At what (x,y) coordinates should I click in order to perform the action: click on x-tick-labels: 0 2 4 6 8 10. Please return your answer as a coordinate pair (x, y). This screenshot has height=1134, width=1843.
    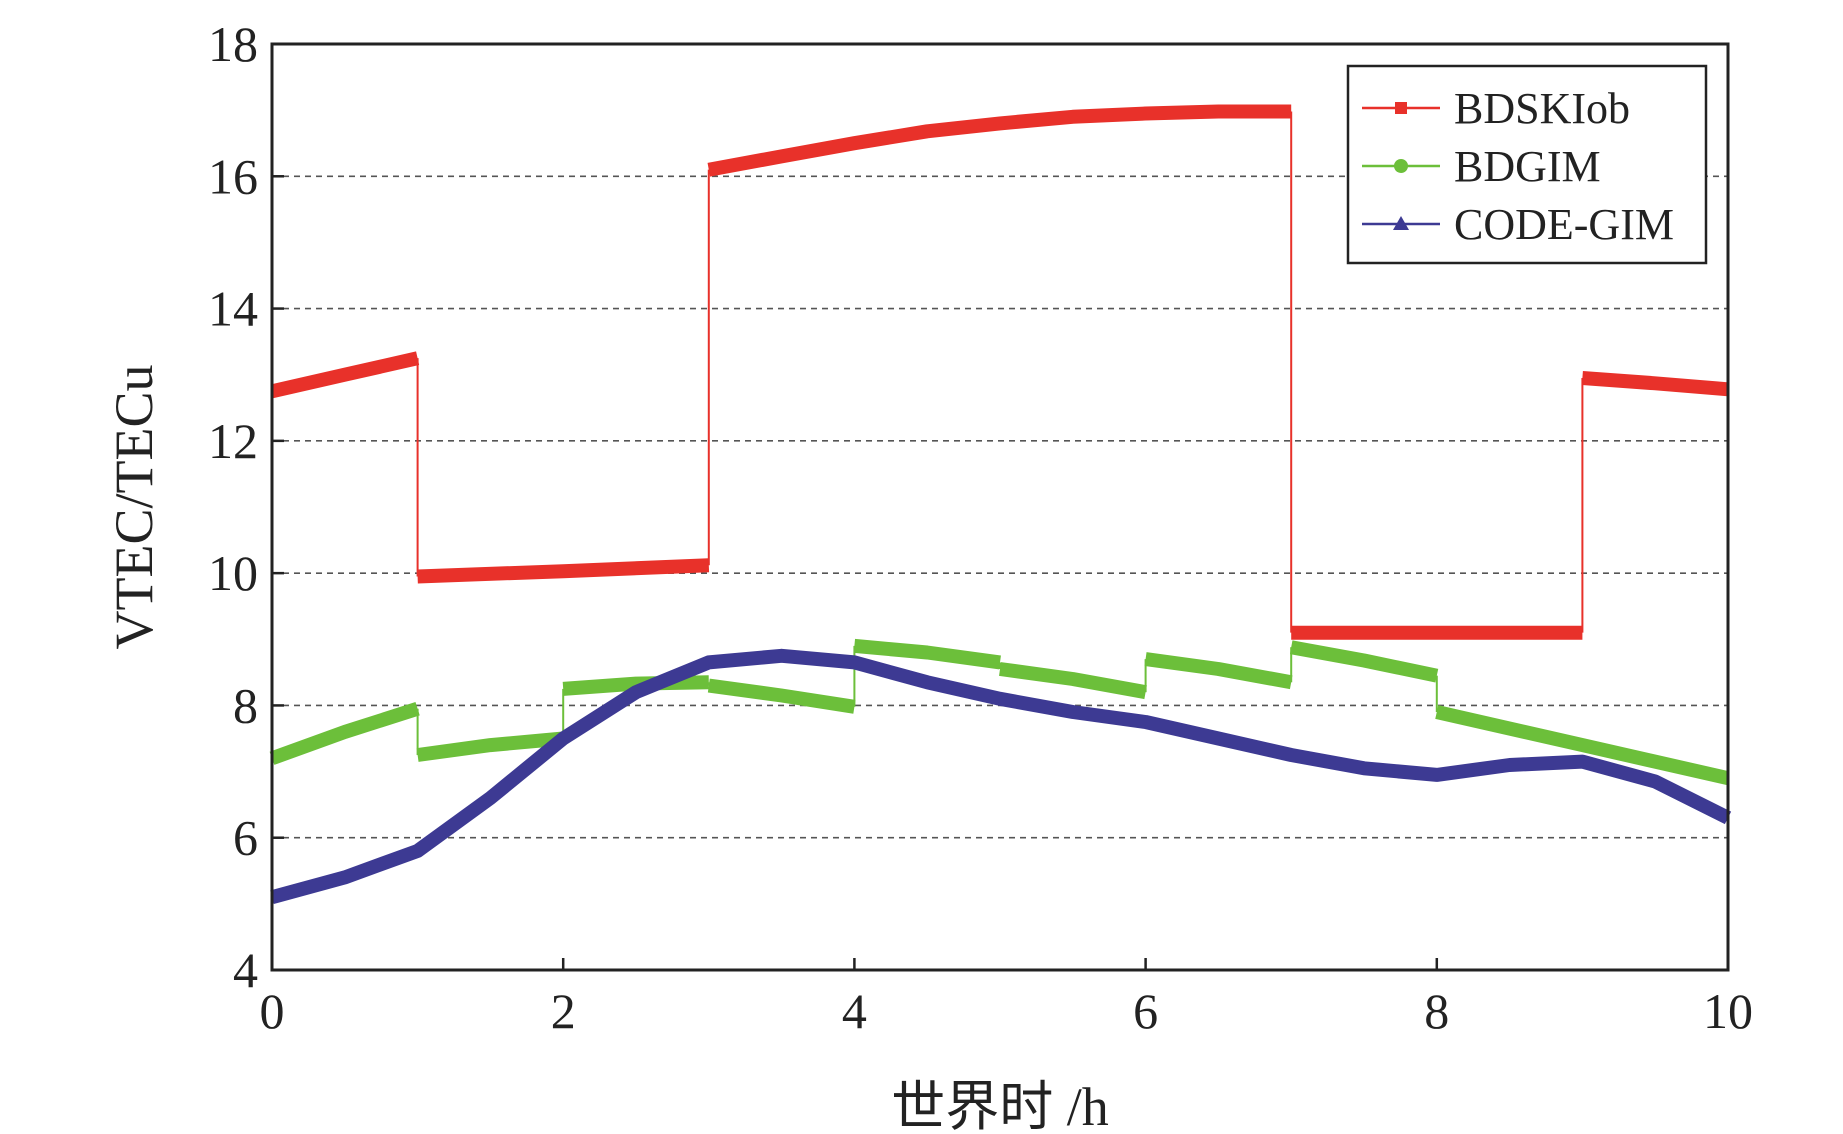
    Looking at the image, I should click on (1007, 1011).